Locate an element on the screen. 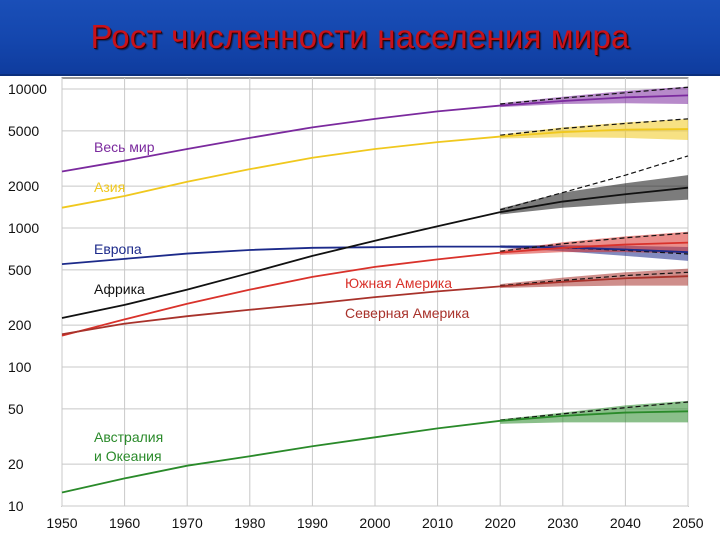 The image size is (720, 540). series-label: Африка is located at coordinates (119, 289).